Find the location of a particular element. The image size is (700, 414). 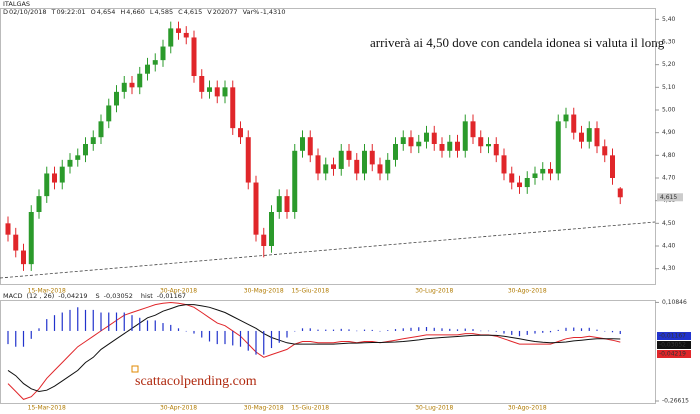

y-tick-label: 5,20 is located at coordinates (669, 64).